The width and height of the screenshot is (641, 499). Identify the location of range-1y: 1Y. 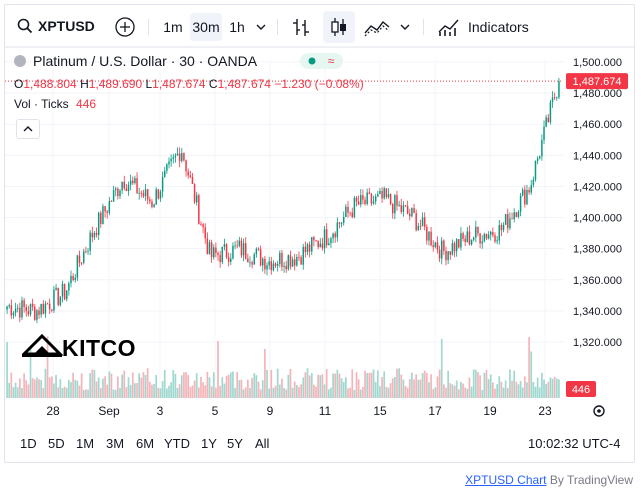
(209, 443).